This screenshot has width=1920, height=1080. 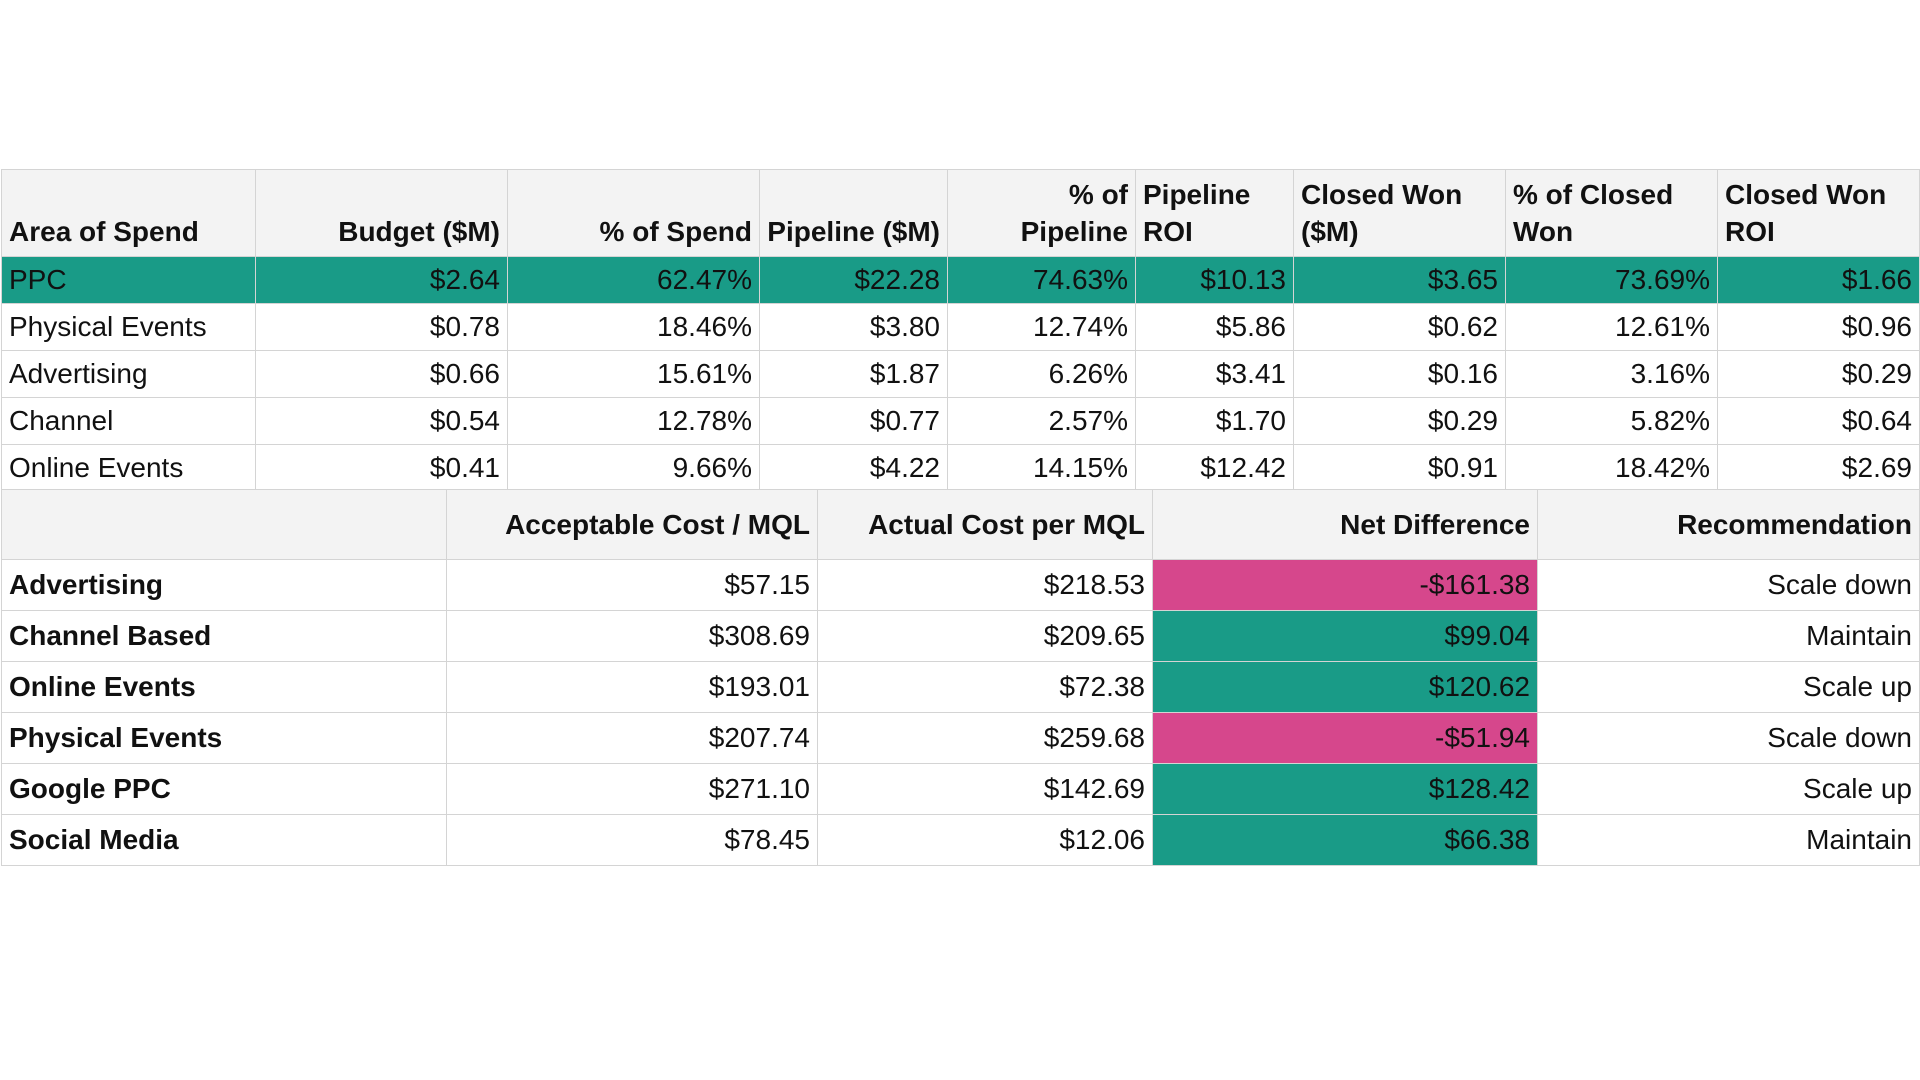 I want to click on spend-cell-closed-won-roi: $0.96, so click(x=1818, y=327).